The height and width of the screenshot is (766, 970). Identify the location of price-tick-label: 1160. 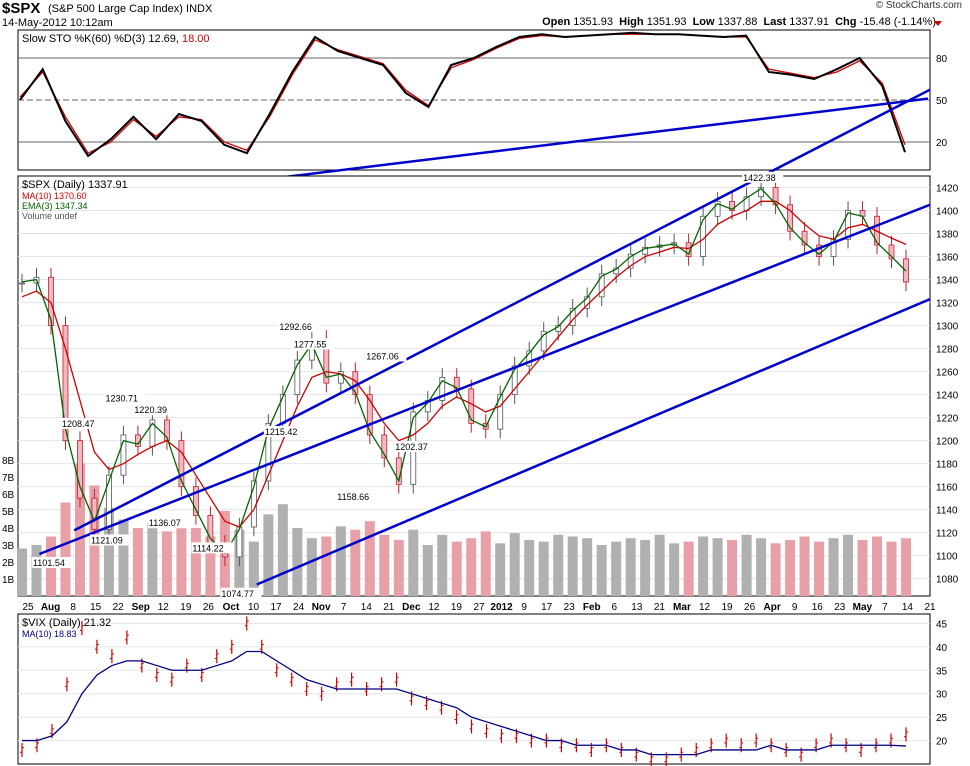
(947, 488).